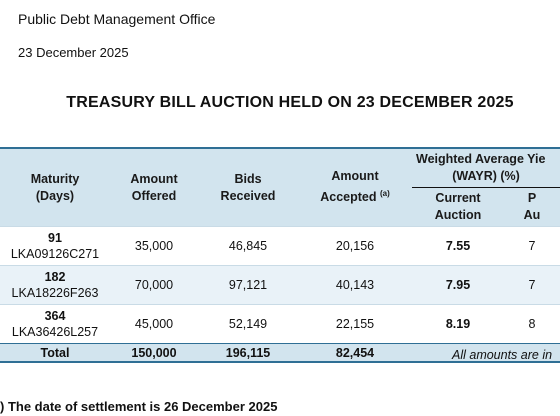 This screenshot has height=416, width=560. What do you see at coordinates (532, 324) in the screenshot?
I see `previous-yield-cell: 8` at bounding box center [532, 324].